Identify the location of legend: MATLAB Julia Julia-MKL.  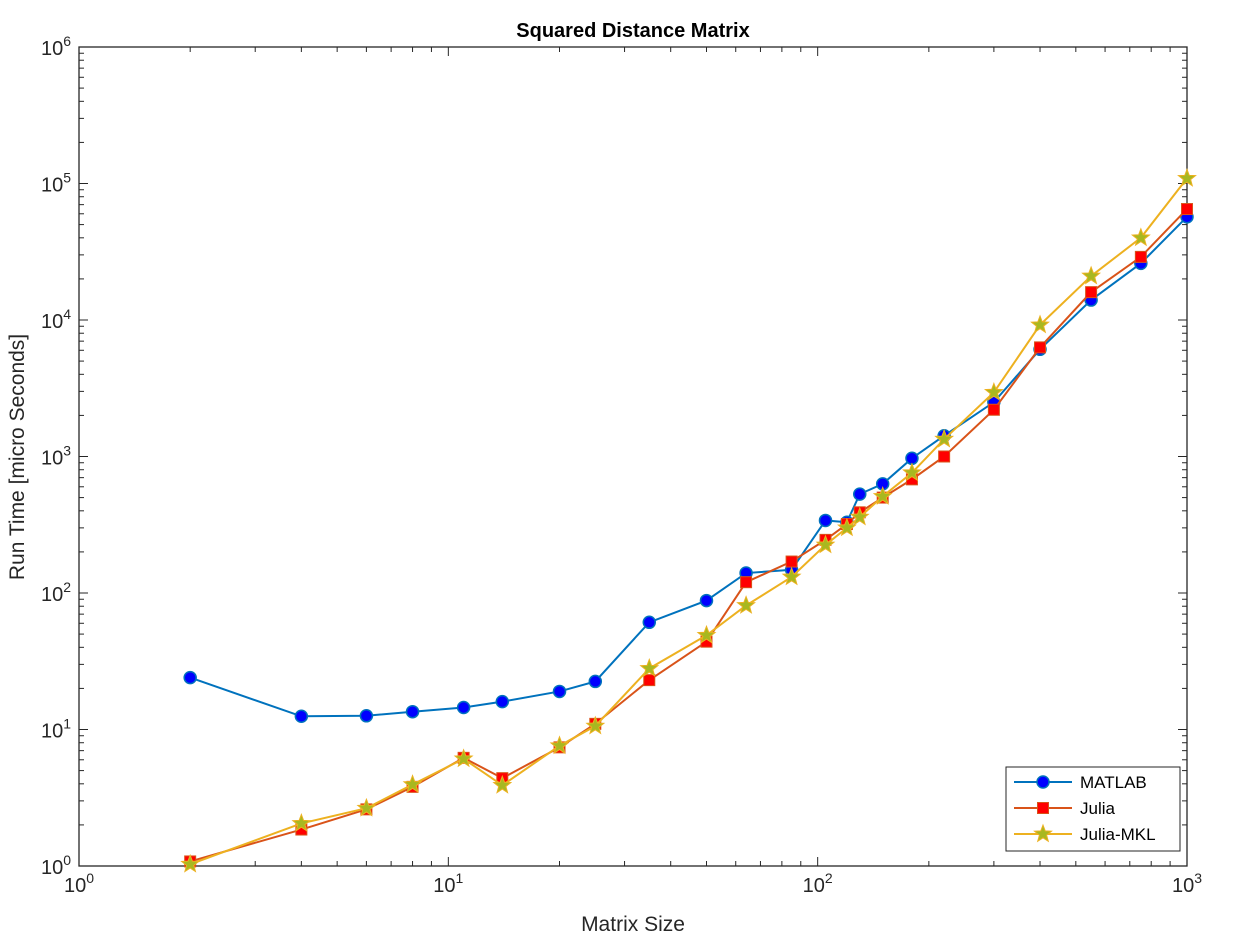
(1093, 809).